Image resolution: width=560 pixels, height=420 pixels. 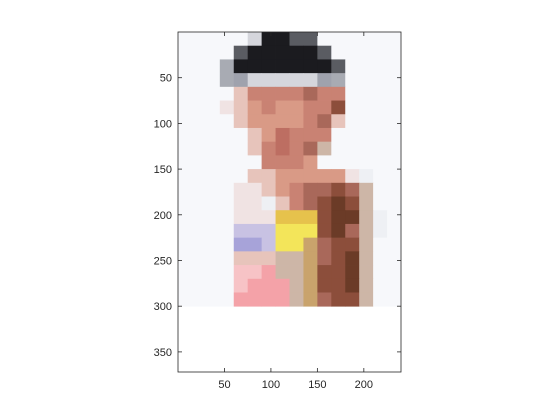 What do you see at coordinates (317, 385) in the screenshot?
I see `x-tick-label: 150` at bounding box center [317, 385].